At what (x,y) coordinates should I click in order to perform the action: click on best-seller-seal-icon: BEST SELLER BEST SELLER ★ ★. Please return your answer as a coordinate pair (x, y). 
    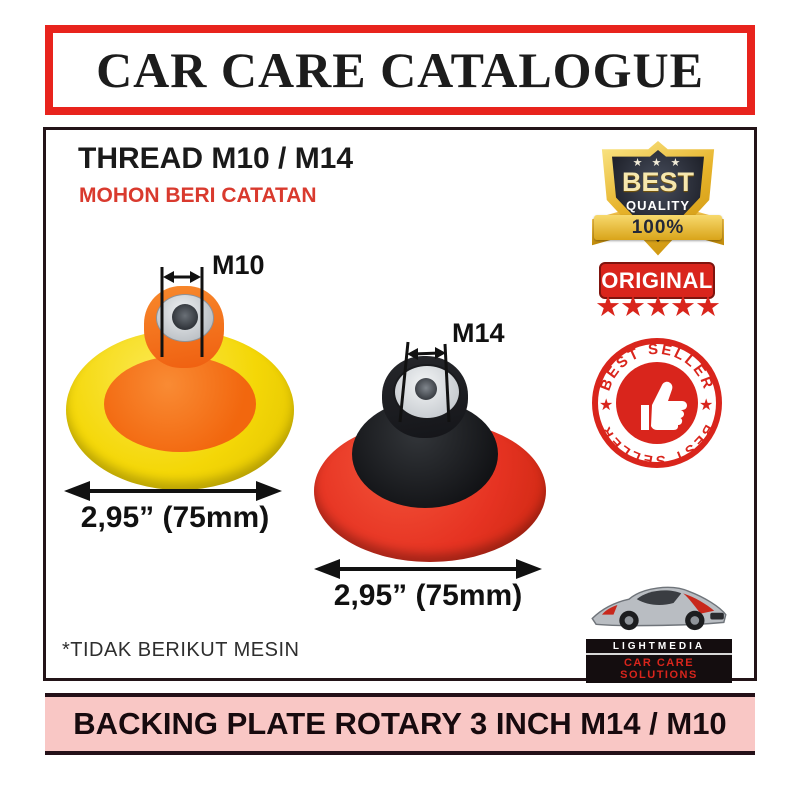
    Looking at the image, I should click on (657, 403).